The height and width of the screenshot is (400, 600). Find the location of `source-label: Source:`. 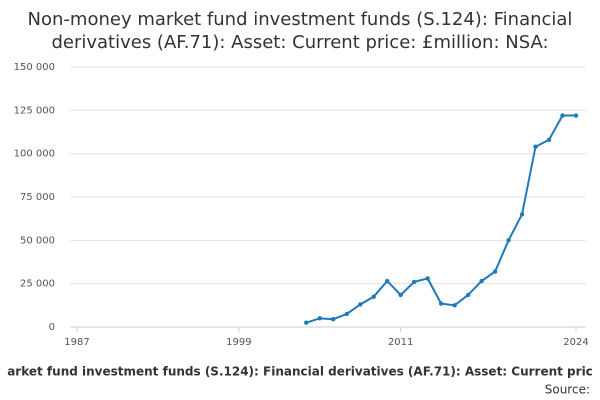

source-label: Source: is located at coordinates (567, 390).